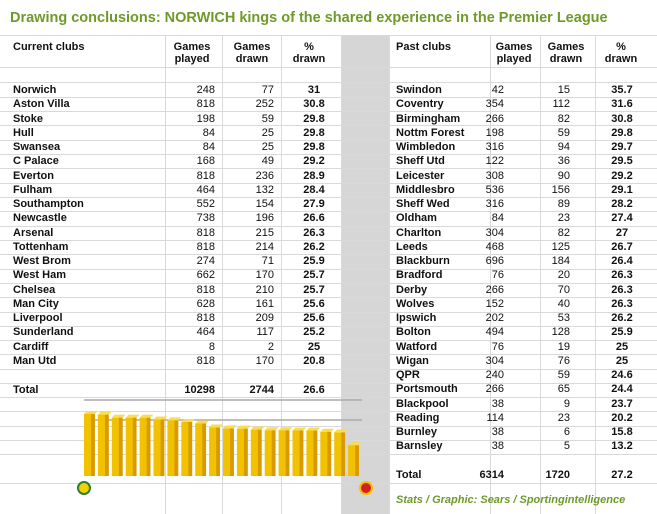  What do you see at coordinates (202, 448) in the screenshot?
I see `bar-southampton` at bounding box center [202, 448].